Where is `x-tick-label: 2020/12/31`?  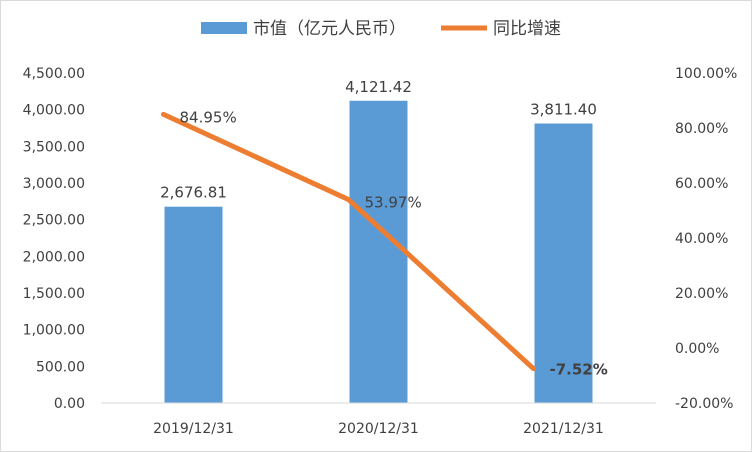
x-tick-label: 2020/12/31 is located at coordinates (378, 429).